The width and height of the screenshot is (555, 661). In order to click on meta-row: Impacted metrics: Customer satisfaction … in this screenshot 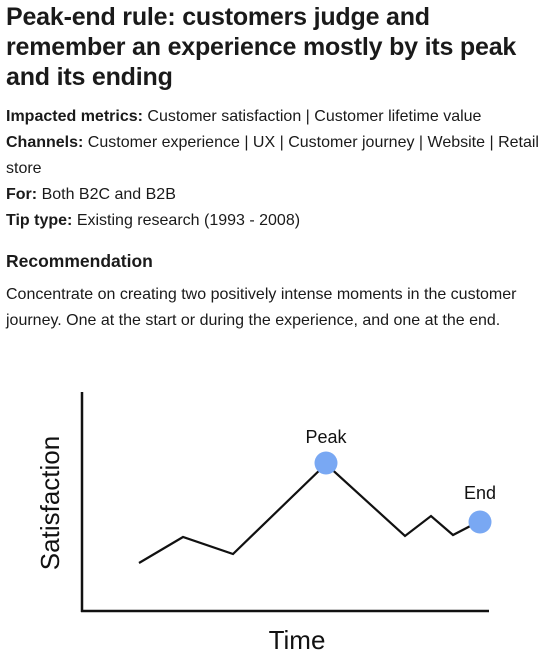, I will do `click(277, 117)`.